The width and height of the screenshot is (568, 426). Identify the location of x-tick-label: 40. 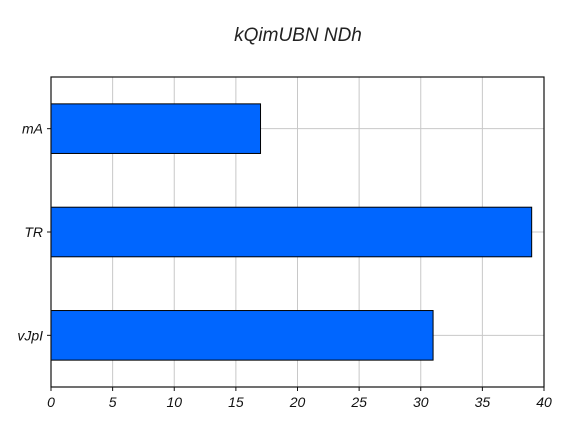
(544, 402).